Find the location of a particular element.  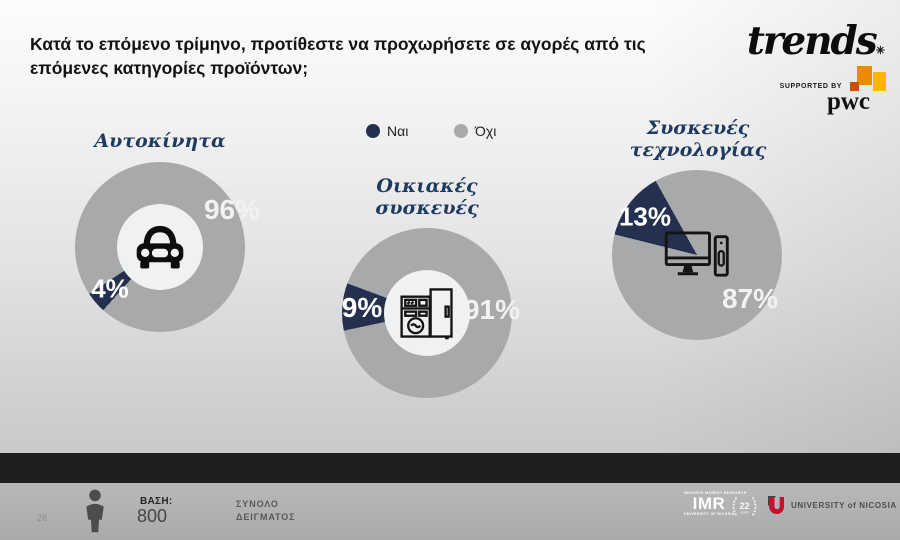

pwc-block-yellow is located at coordinates (879, 81).